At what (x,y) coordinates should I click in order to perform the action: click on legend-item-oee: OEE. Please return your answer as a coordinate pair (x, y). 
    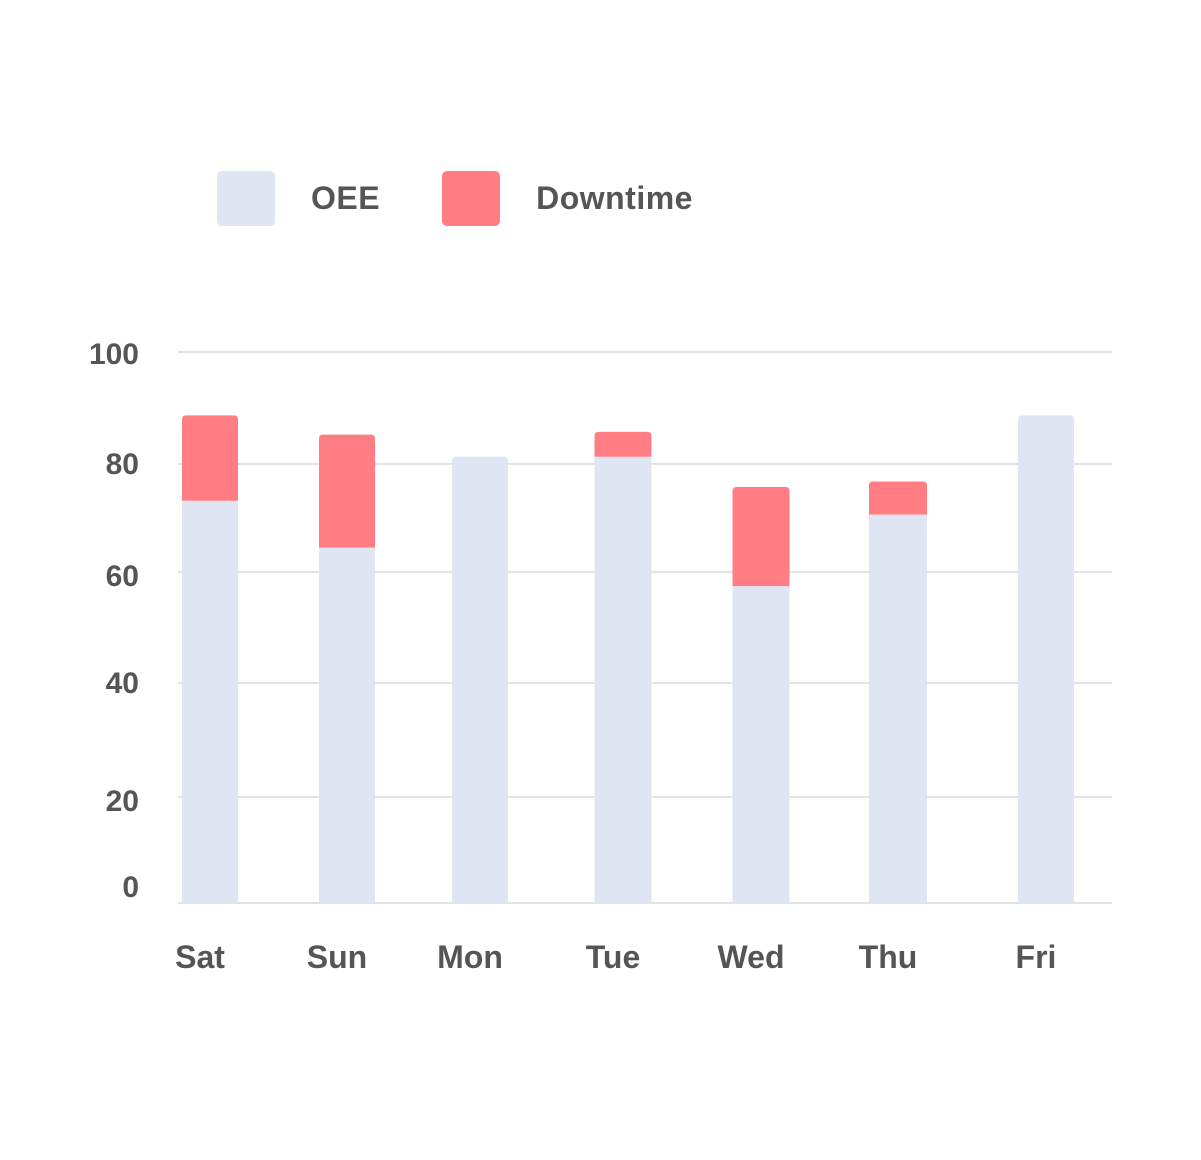
    Looking at the image, I should click on (298, 198).